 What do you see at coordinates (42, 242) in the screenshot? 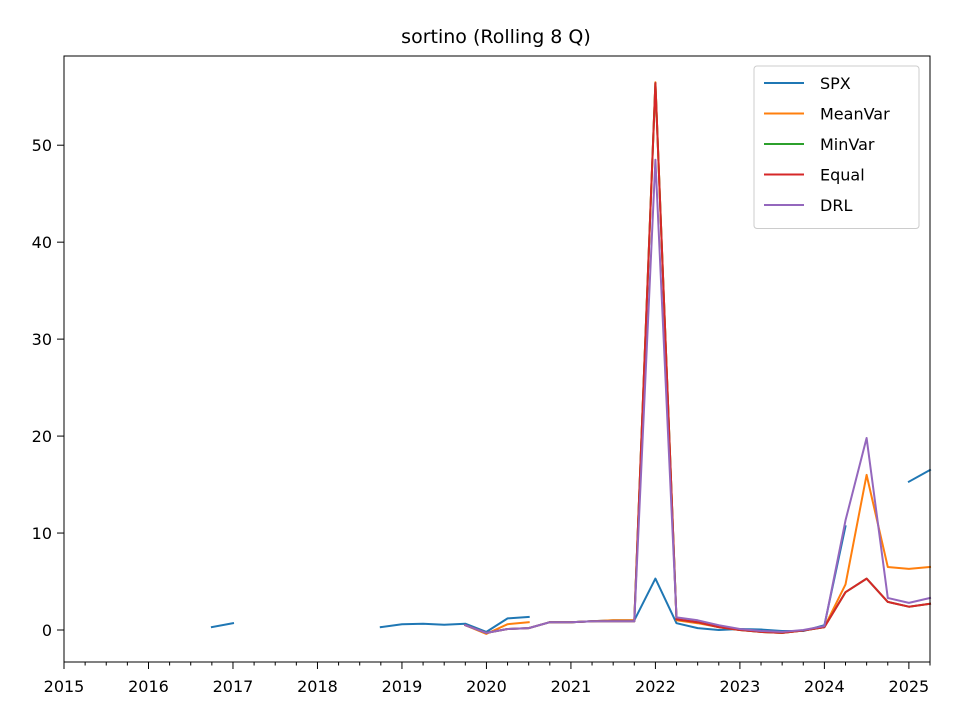
I see `y-tick-label: 40` at bounding box center [42, 242].